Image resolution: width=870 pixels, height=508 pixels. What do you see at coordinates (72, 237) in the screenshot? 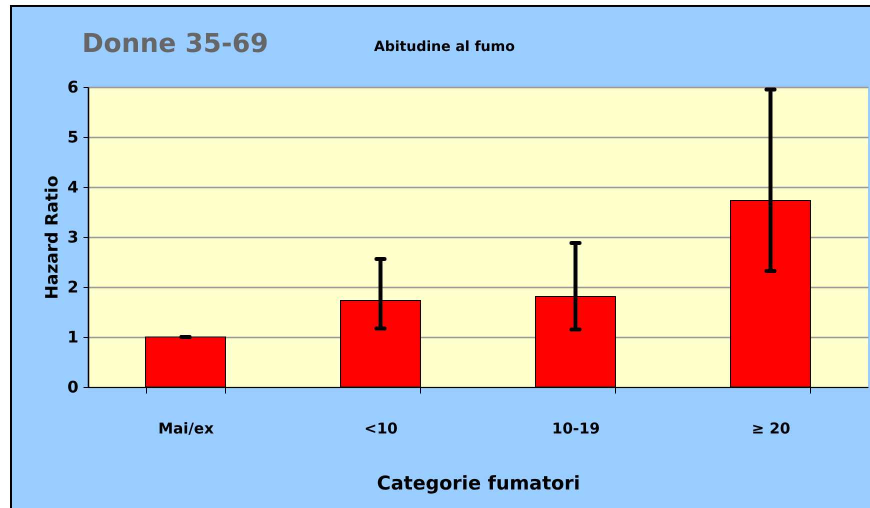
I see `y-tick-label: 3` at bounding box center [72, 237].